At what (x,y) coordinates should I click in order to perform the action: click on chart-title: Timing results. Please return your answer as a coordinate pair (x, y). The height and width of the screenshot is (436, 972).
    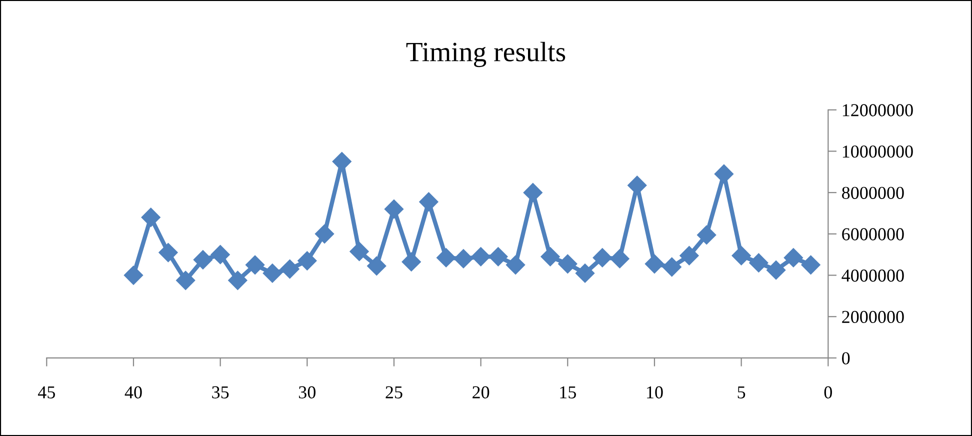
    Looking at the image, I should click on (486, 55).